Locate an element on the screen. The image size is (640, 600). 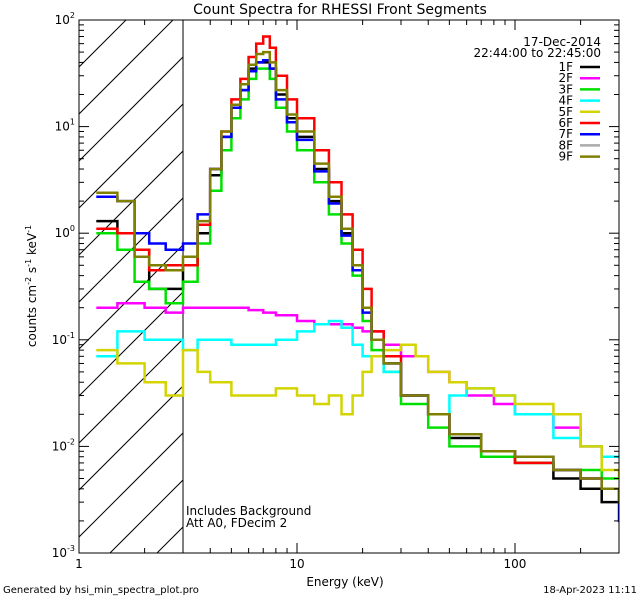
x-tick-label: 10 is located at coordinates (296, 564).